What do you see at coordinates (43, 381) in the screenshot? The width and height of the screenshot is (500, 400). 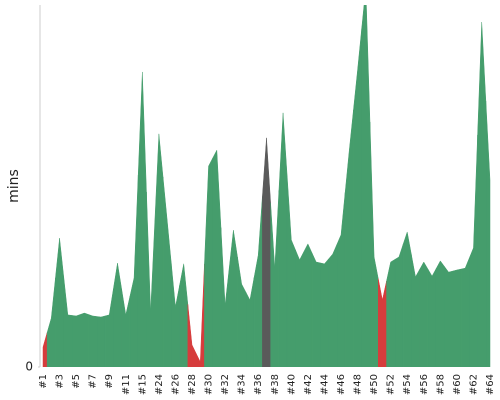 I see `x-tick-label: #1` at bounding box center [43, 381].